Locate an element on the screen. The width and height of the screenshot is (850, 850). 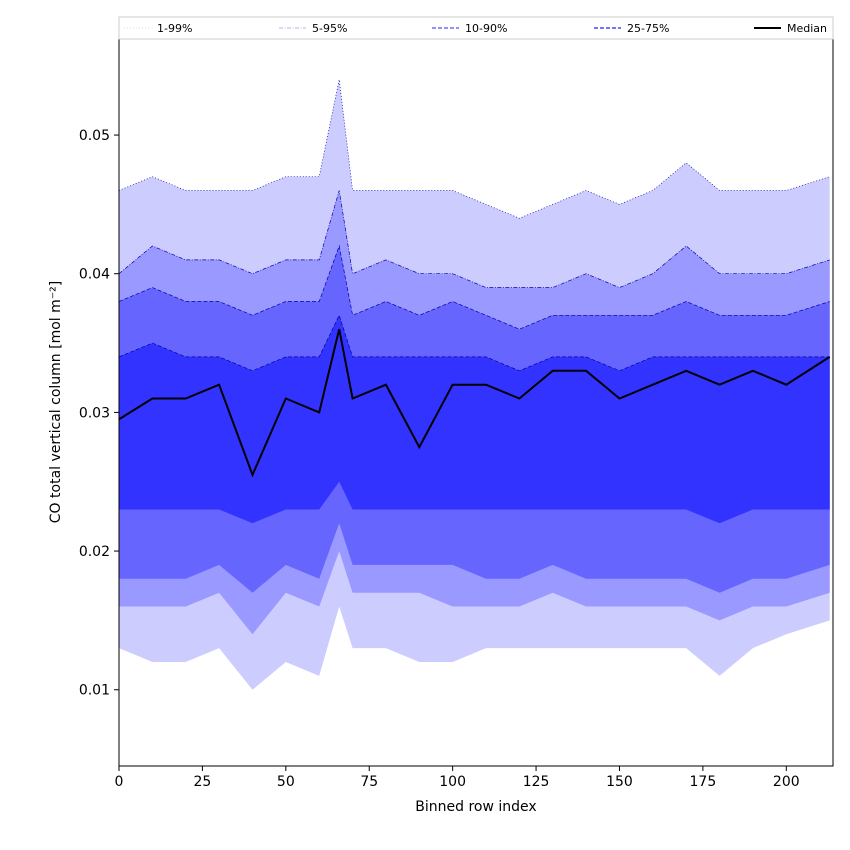
y-axis: 0.01 0.02 0.03 0.04 0.05 is located at coordinates (99, 413).